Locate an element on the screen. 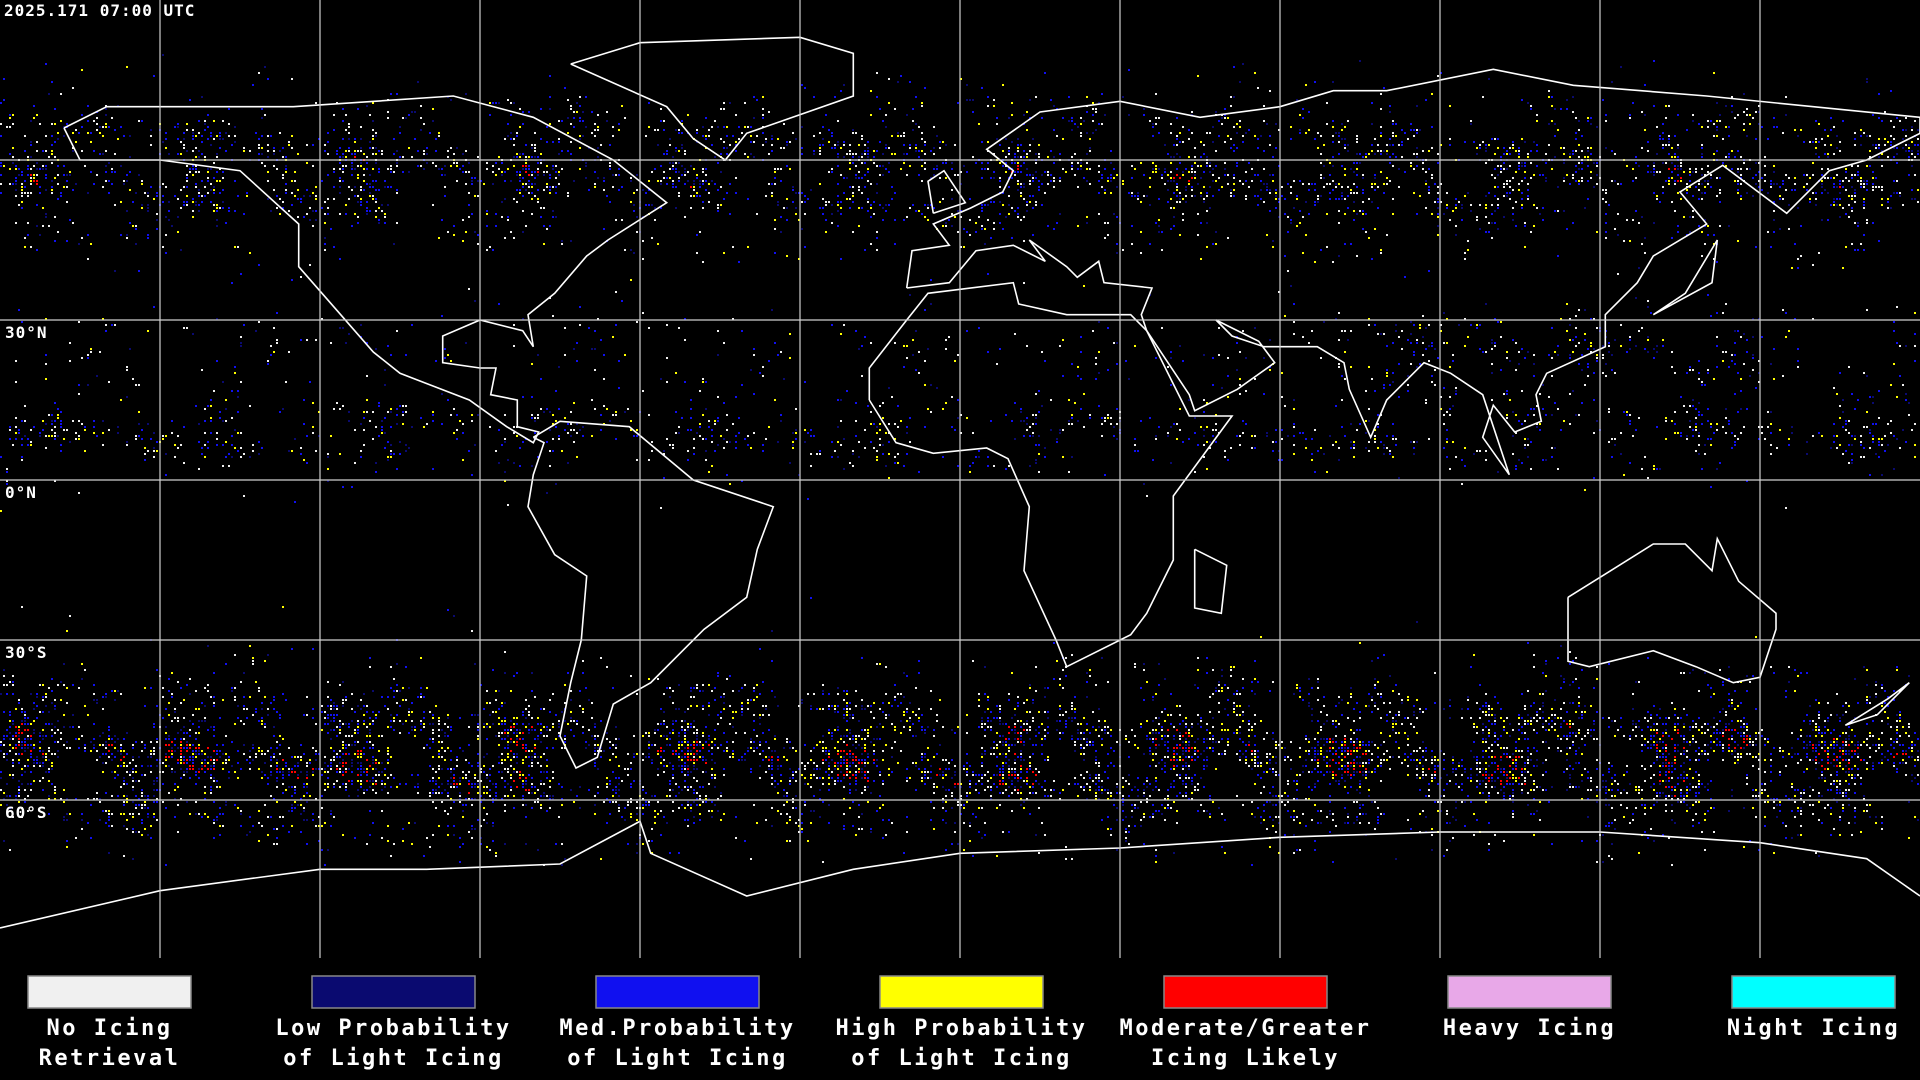 This screenshot has width=1920, height=1080. timestamp: 2025.171 07:00 UTC is located at coordinates (99, 10).